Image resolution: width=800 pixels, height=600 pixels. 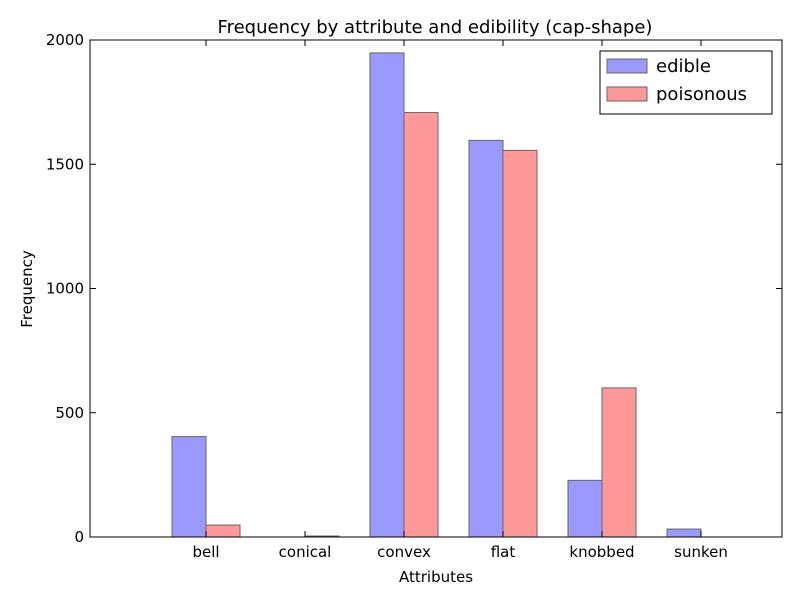 What do you see at coordinates (436, 577) in the screenshot?
I see `x-axis-label: Attributes` at bounding box center [436, 577].